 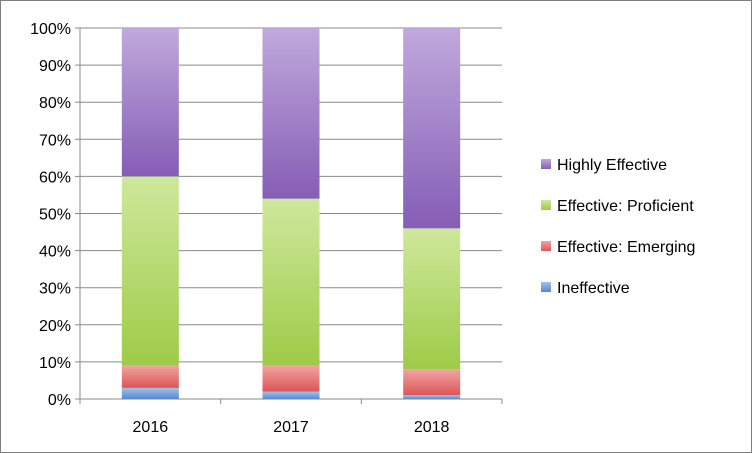 What do you see at coordinates (55, 252) in the screenshot?
I see `y-tick-label: 40%` at bounding box center [55, 252].